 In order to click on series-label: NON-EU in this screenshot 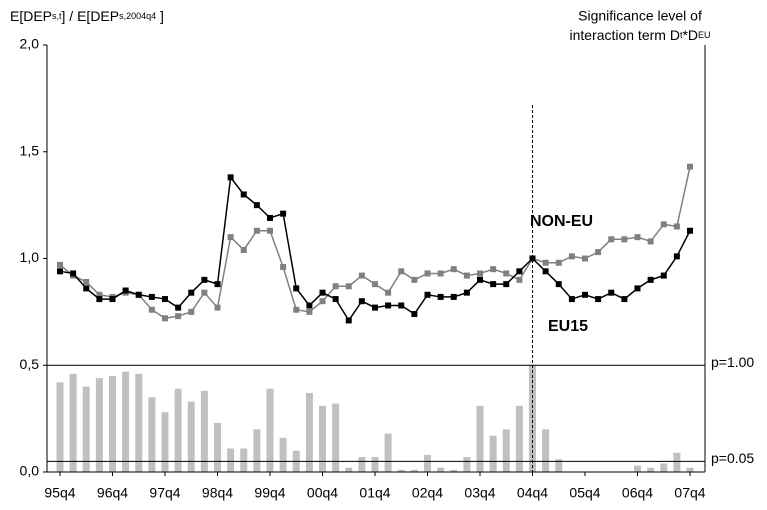, I will do `click(561, 221)`.